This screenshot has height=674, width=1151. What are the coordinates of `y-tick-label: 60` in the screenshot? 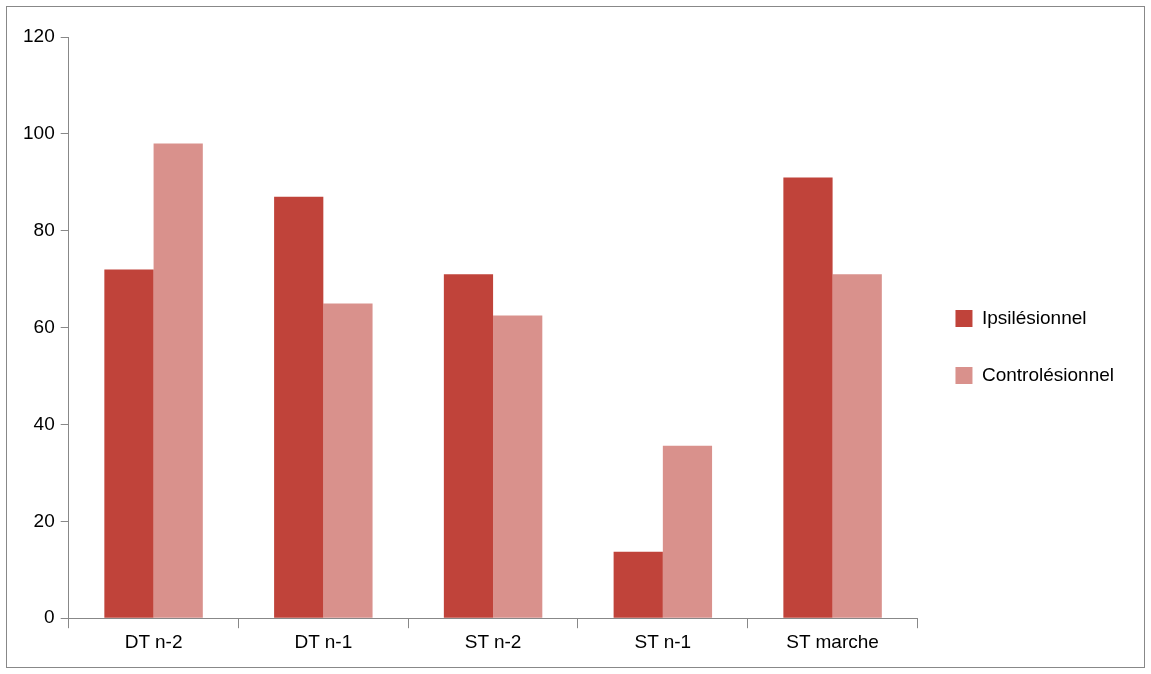 It's located at (44, 326).